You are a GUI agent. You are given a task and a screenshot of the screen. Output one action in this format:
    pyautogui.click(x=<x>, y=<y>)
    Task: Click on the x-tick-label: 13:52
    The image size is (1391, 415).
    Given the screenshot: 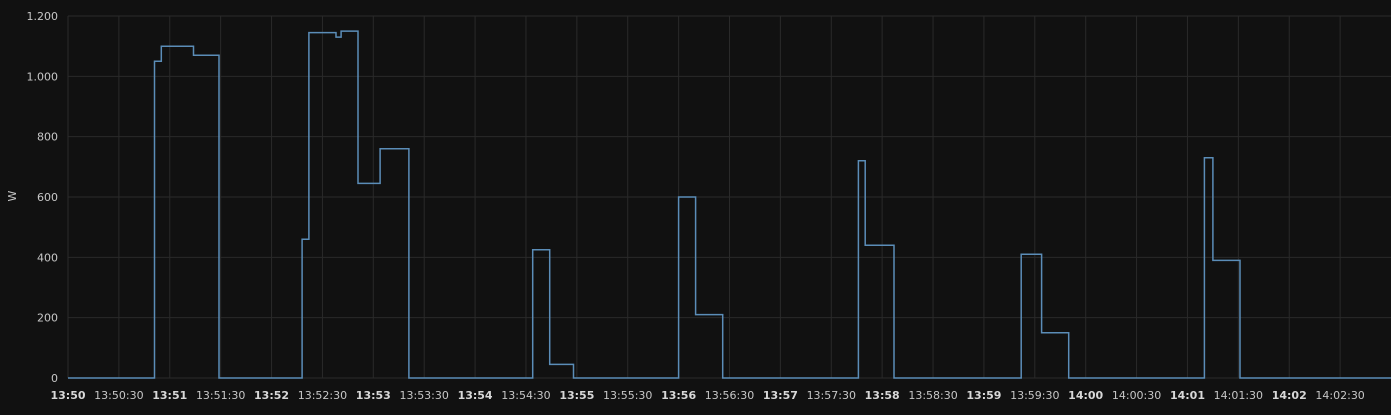 What is the action you would take?
    pyautogui.click(x=271, y=395)
    